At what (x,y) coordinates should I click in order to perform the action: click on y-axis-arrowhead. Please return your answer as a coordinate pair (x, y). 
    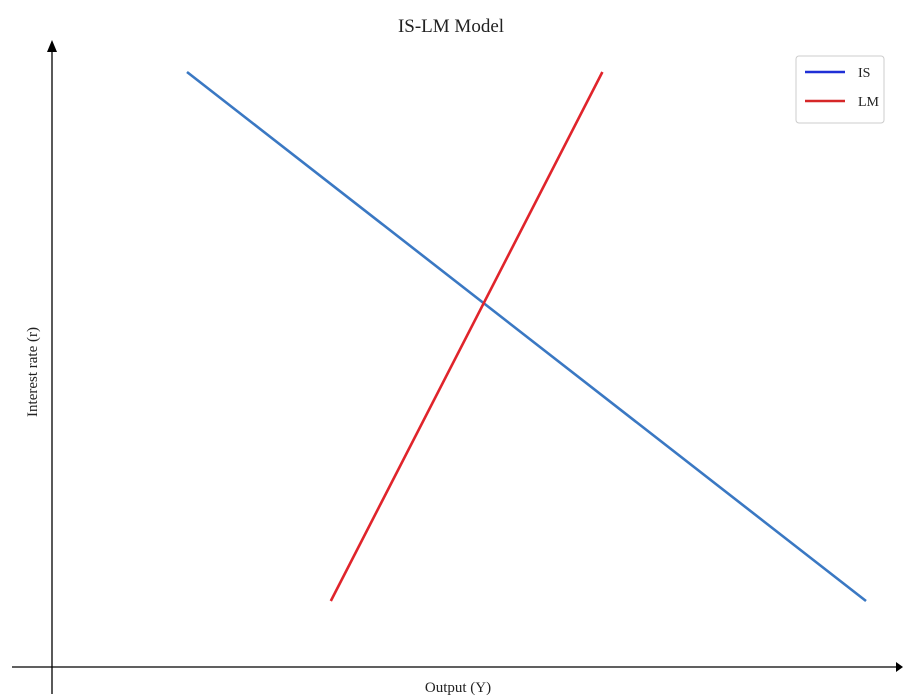
    Looking at the image, I should click on (52, 46).